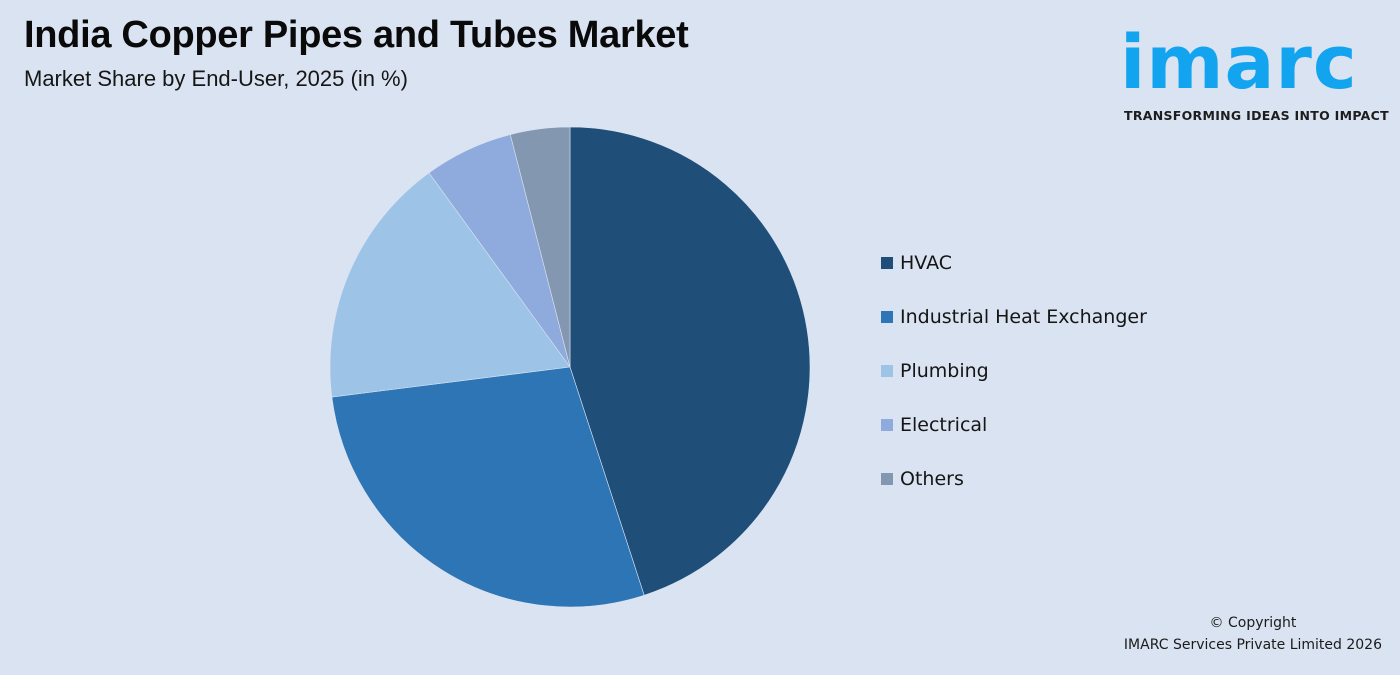  I want to click on pie-slice-hvac, so click(690, 361).